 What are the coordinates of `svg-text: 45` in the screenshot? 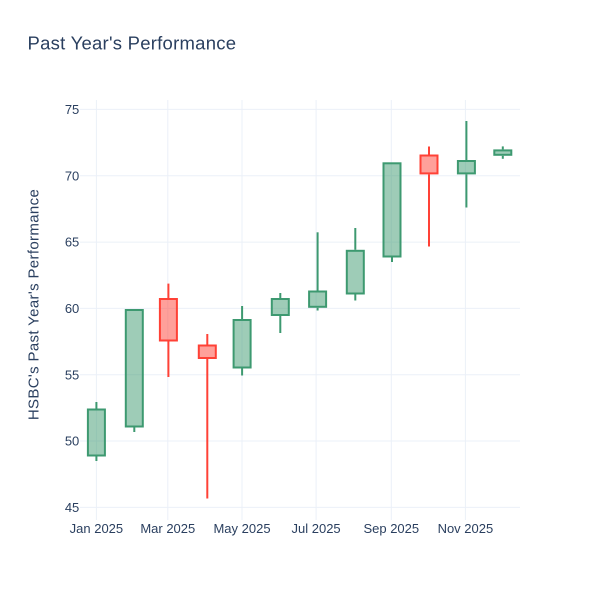 It's located at (72, 507).